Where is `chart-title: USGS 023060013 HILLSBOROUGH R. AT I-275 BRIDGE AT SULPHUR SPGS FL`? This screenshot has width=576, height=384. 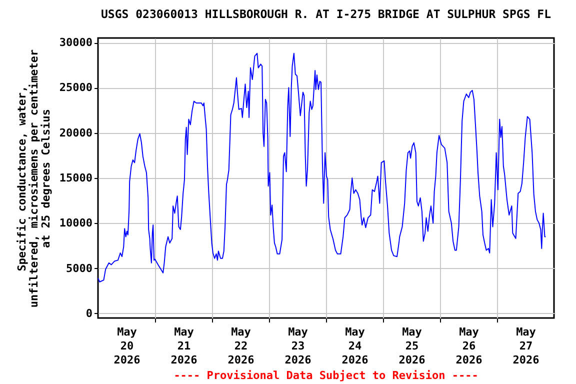 chart-title: USGS 023060013 HILLSBOROUGH R. AT I-275 BRIDGE AT SULPHUR SPGS FL is located at coordinates (326, 14).